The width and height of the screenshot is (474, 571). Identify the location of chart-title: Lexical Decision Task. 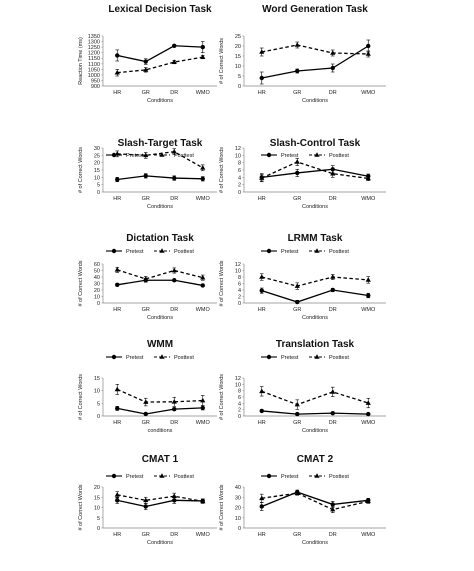
(160, 9).